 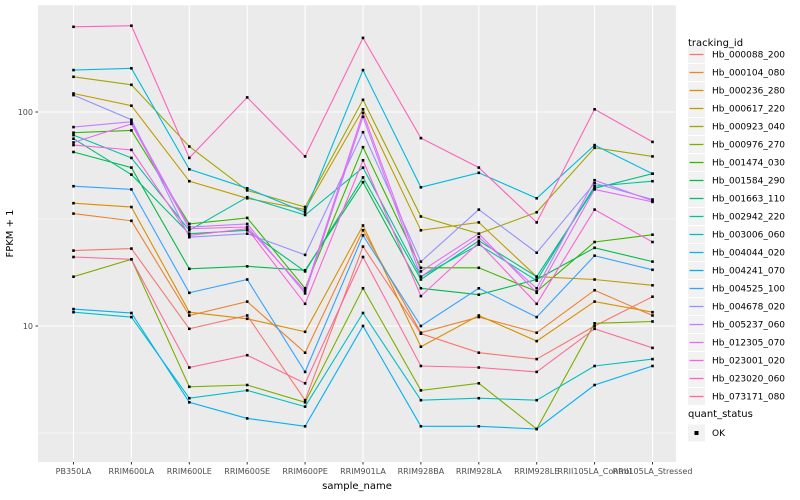 I want to click on data-point-Hb_000088_200-RRIM928LE, so click(x=536, y=359).